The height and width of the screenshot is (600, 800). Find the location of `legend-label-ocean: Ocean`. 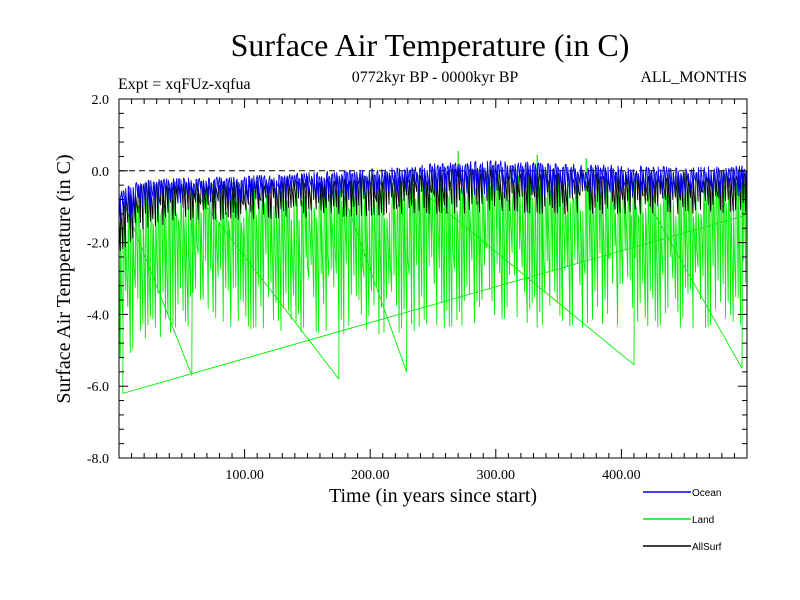

legend-label-ocean: Ocean is located at coordinates (706, 493).